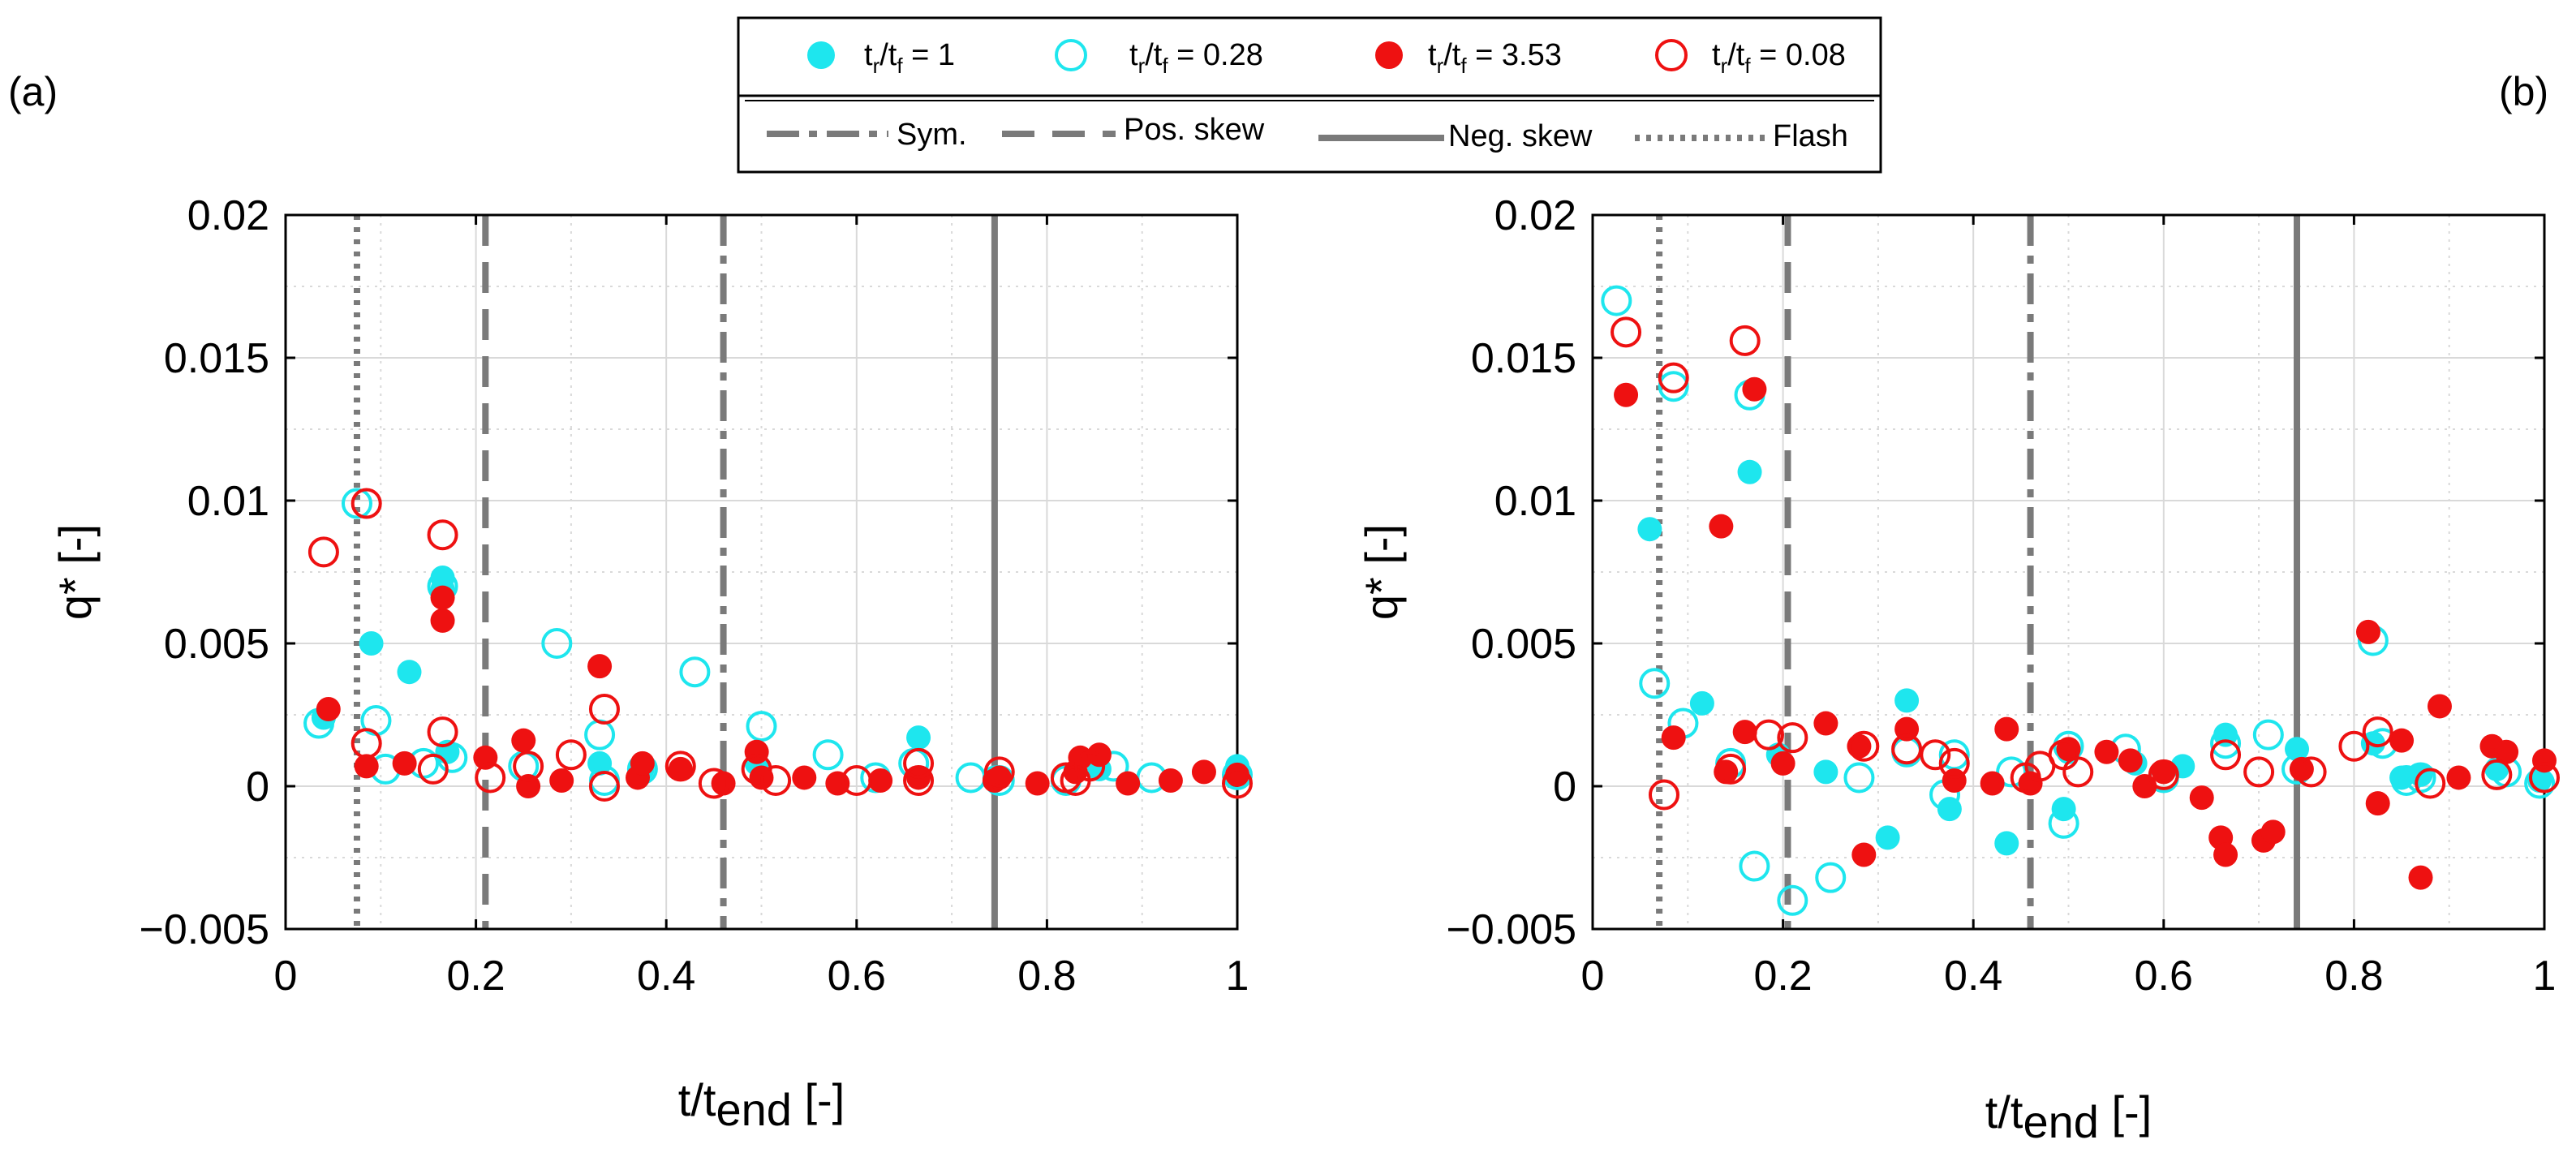  I want to click on panel-a-ytick-label: 0.005, so click(216, 645).